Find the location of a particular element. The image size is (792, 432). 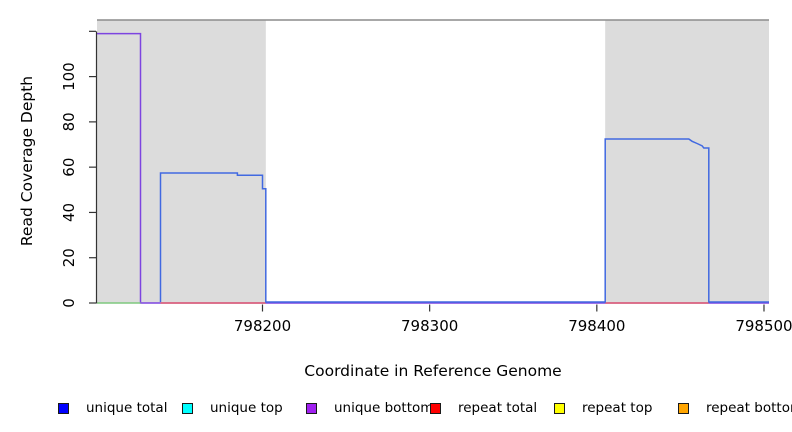

repeat-region-right is located at coordinates (687, 162).